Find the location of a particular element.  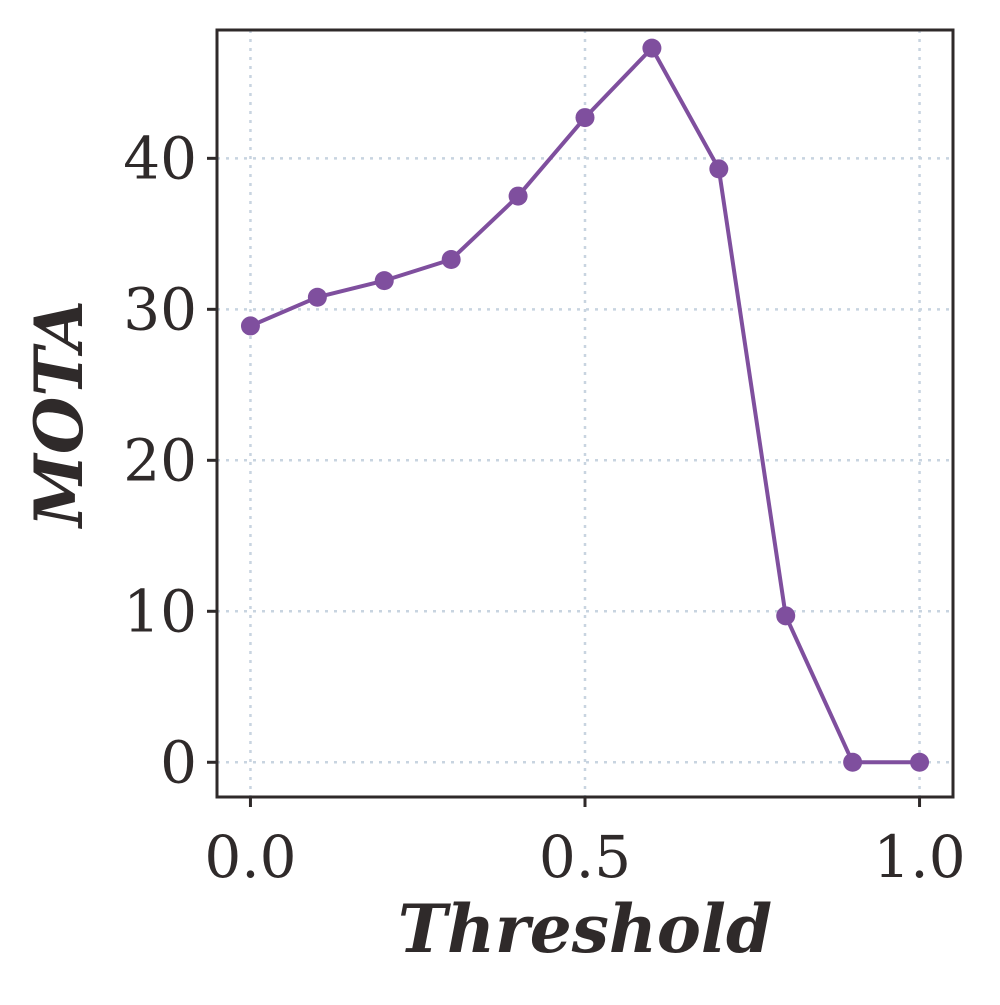

x-tick-label: 0.0 is located at coordinates (250, 857).